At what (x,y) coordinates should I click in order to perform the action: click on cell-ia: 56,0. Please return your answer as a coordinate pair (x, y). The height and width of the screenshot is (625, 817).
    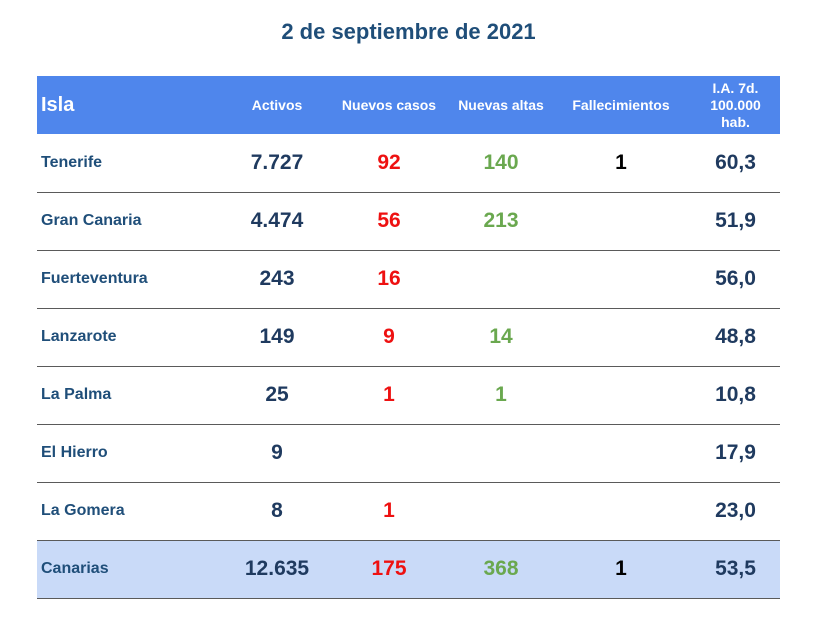
    Looking at the image, I should click on (735, 278).